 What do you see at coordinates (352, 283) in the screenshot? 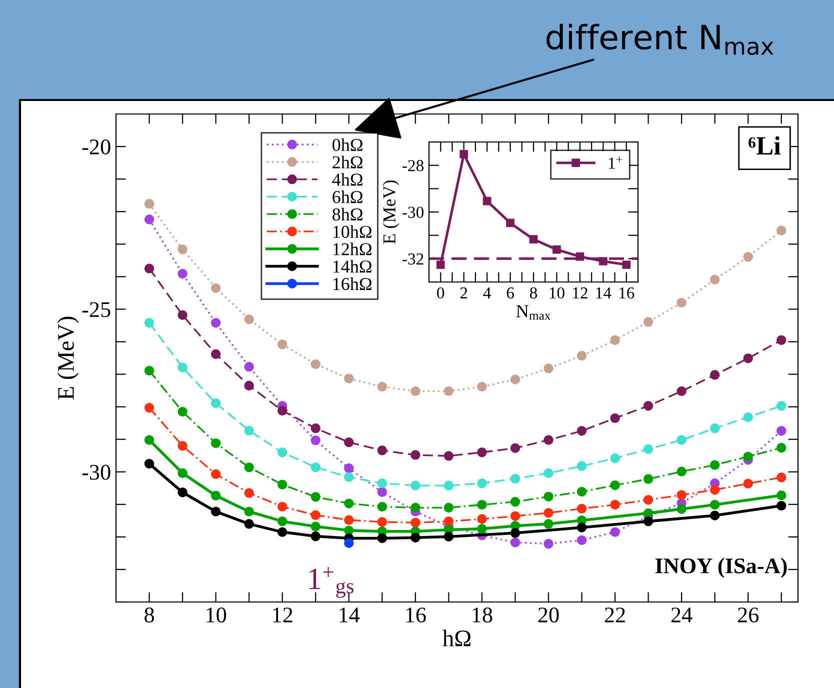
I see `legend-label: 16hΩ` at bounding box center [352, 283].